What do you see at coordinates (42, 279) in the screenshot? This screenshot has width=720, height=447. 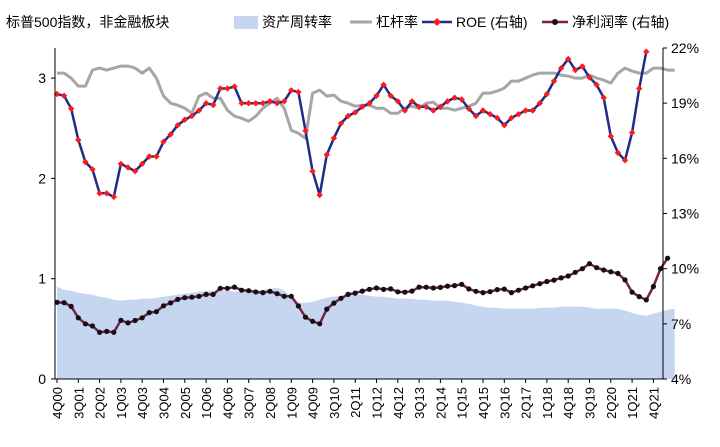 I see `left-tick-label-1: 1` at bounding box center [42, 279].